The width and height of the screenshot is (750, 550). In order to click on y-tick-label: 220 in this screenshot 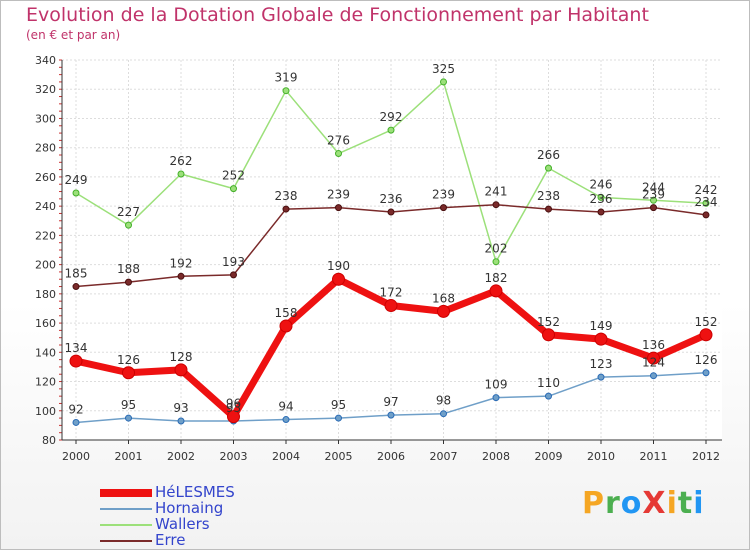, I will do `click(45, 235)`.